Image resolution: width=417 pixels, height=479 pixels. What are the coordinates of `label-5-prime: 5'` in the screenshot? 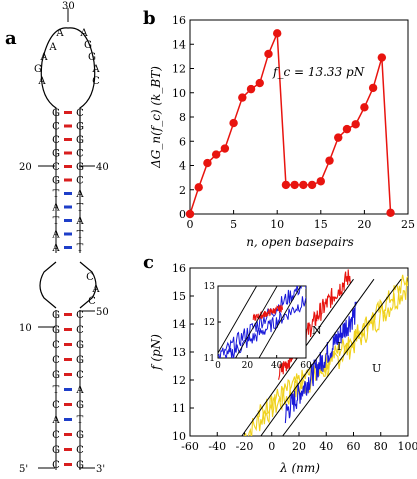 It's located at (23, 469).